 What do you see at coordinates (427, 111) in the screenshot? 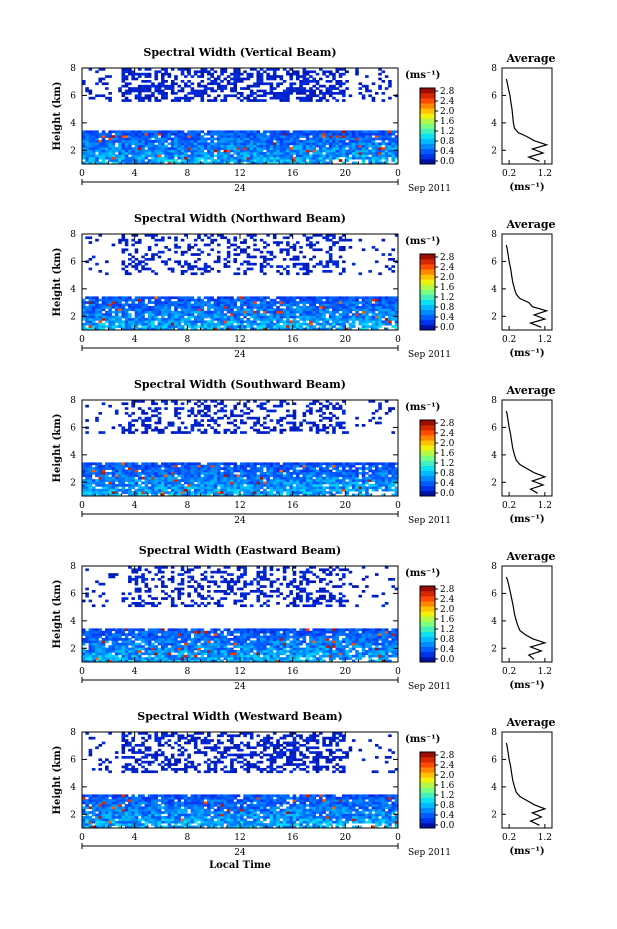
I see `colorbar-segment` at bounding box center [427, 111].